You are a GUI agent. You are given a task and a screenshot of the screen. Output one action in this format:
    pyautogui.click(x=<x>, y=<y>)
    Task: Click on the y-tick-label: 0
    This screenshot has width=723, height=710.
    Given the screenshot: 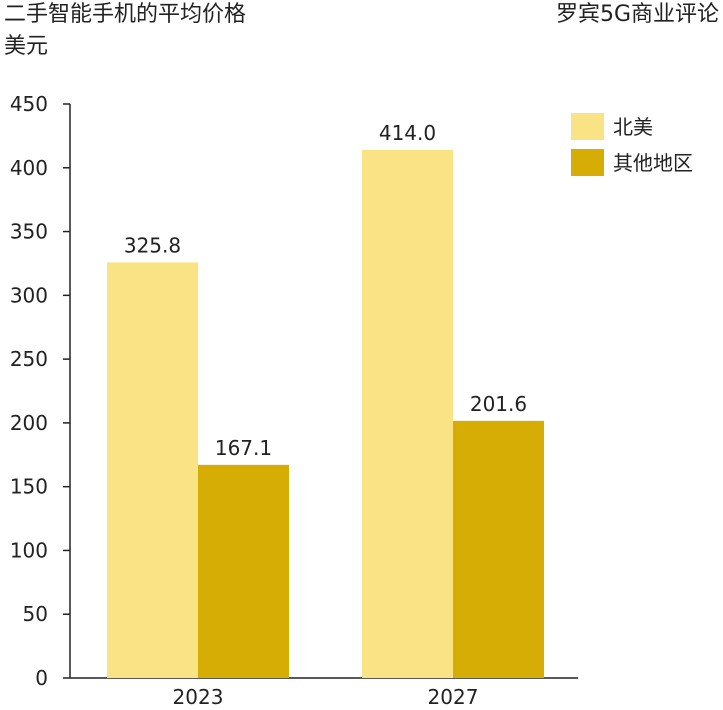 What is the action you would take?
    pyautogui.click(x=41, y=678)
    